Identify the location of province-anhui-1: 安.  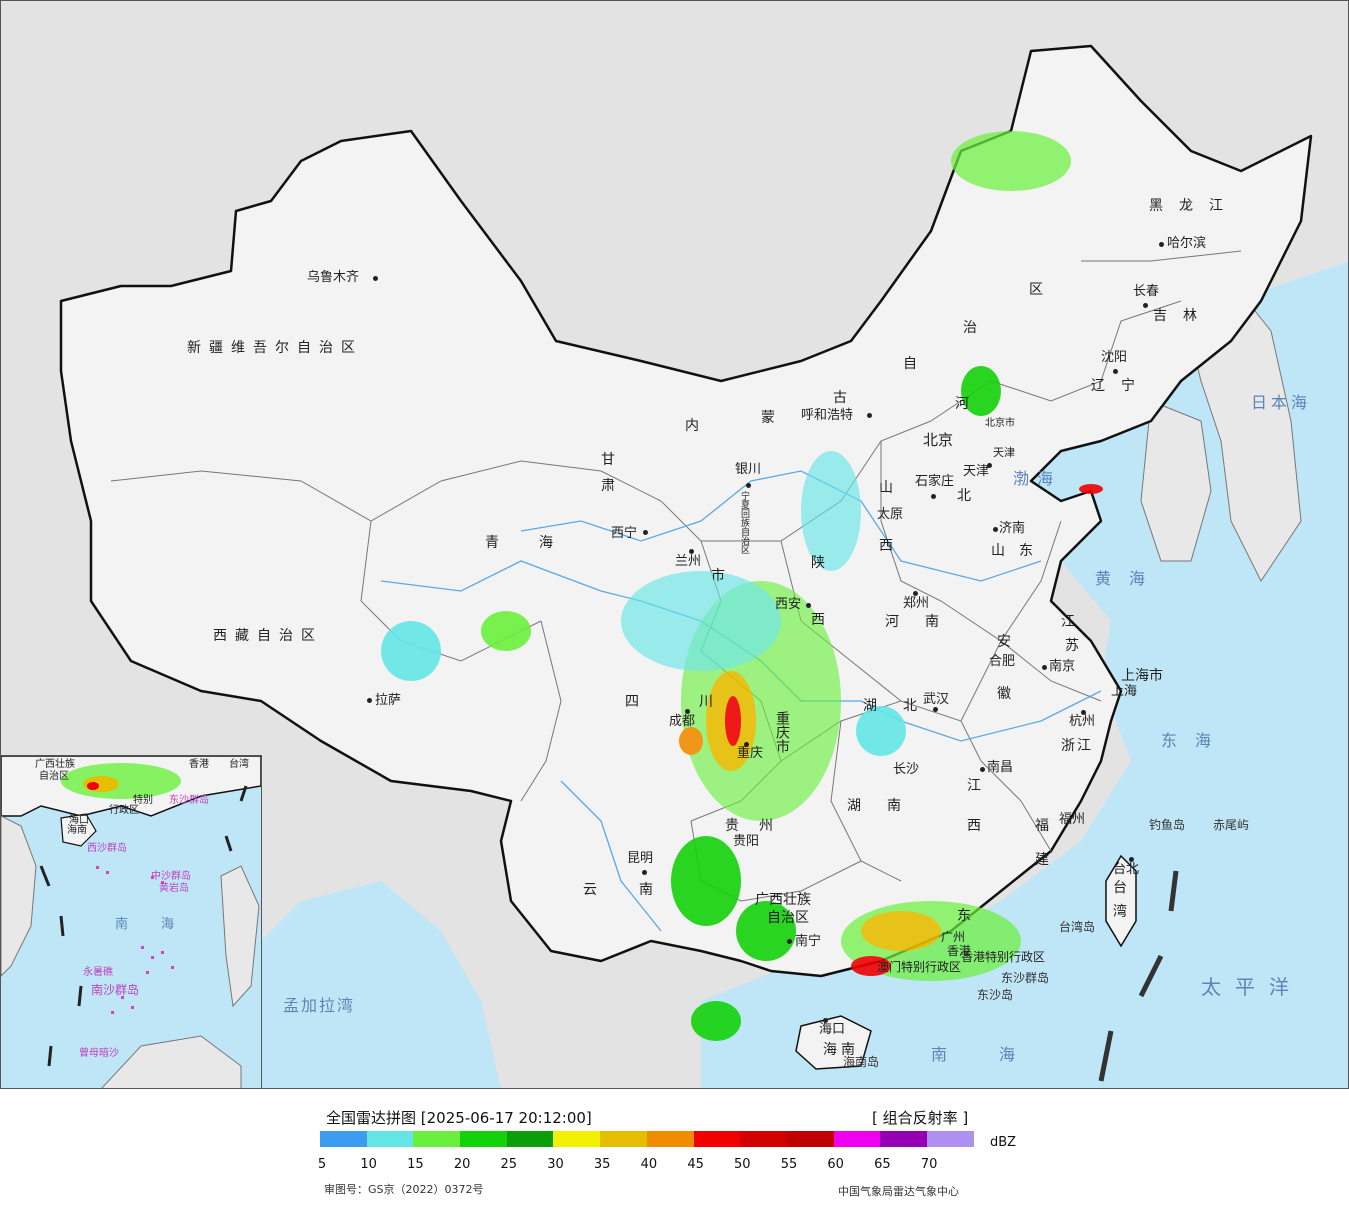
(1004, 642).